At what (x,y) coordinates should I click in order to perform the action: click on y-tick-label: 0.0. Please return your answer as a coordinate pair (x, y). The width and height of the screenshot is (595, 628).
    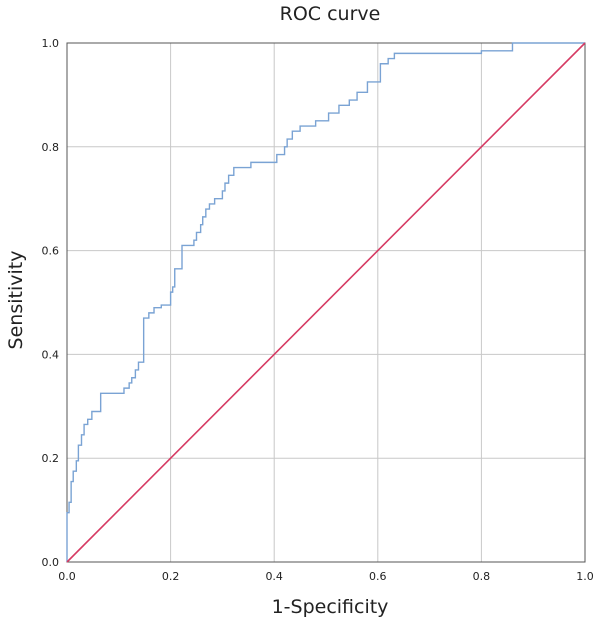
    Looking at the image, I should click on (51, 562).